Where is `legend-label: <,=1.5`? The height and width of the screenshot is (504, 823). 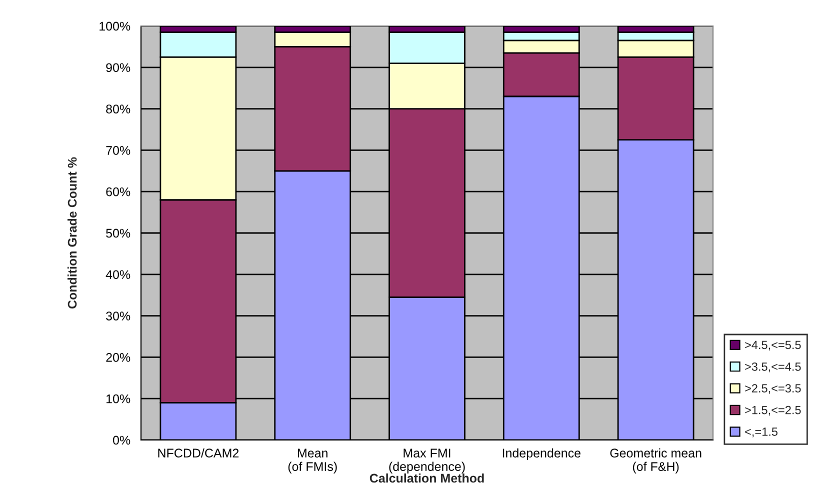
legend-label: <,=1.5 is located at coordinates (761, 433).